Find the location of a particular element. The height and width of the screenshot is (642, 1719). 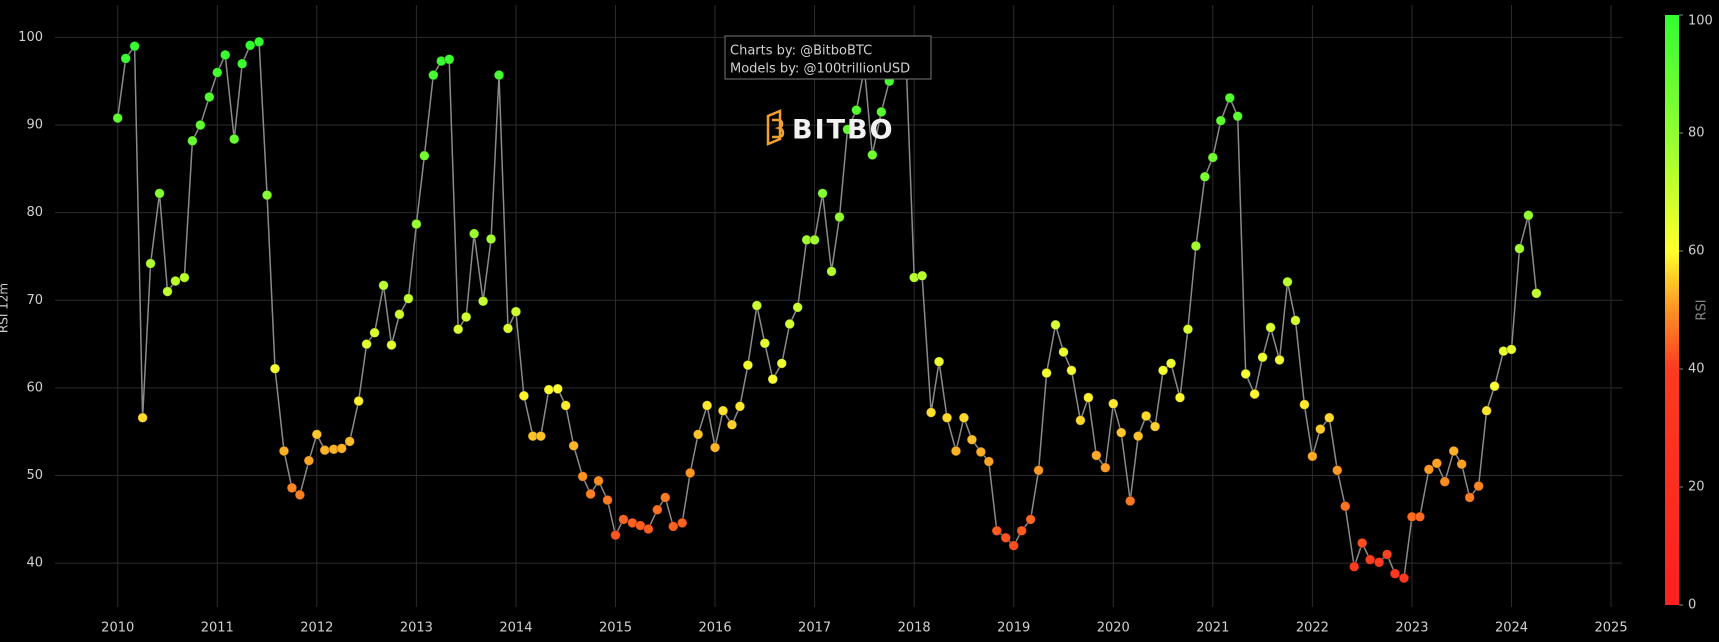

y-tick-label: 90 is located at coordinates (34, 125).